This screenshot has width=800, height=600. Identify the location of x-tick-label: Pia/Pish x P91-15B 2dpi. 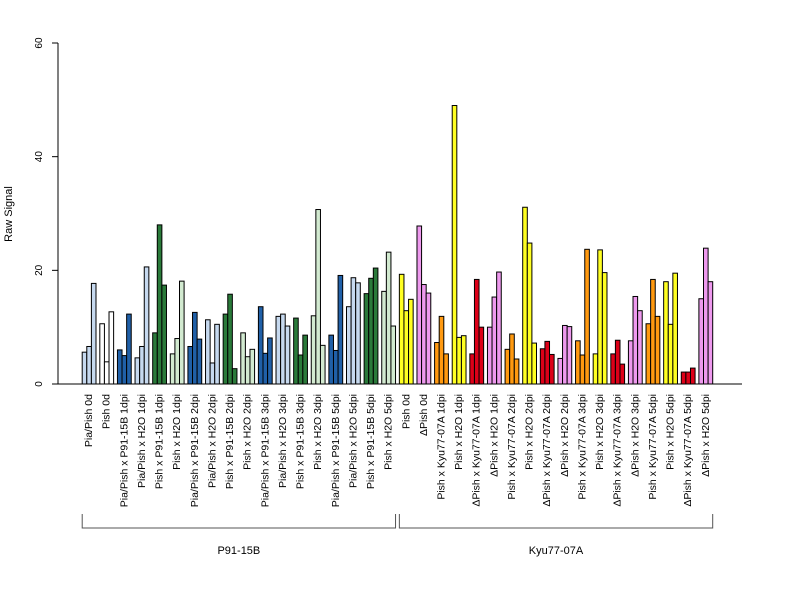
(195, 450).